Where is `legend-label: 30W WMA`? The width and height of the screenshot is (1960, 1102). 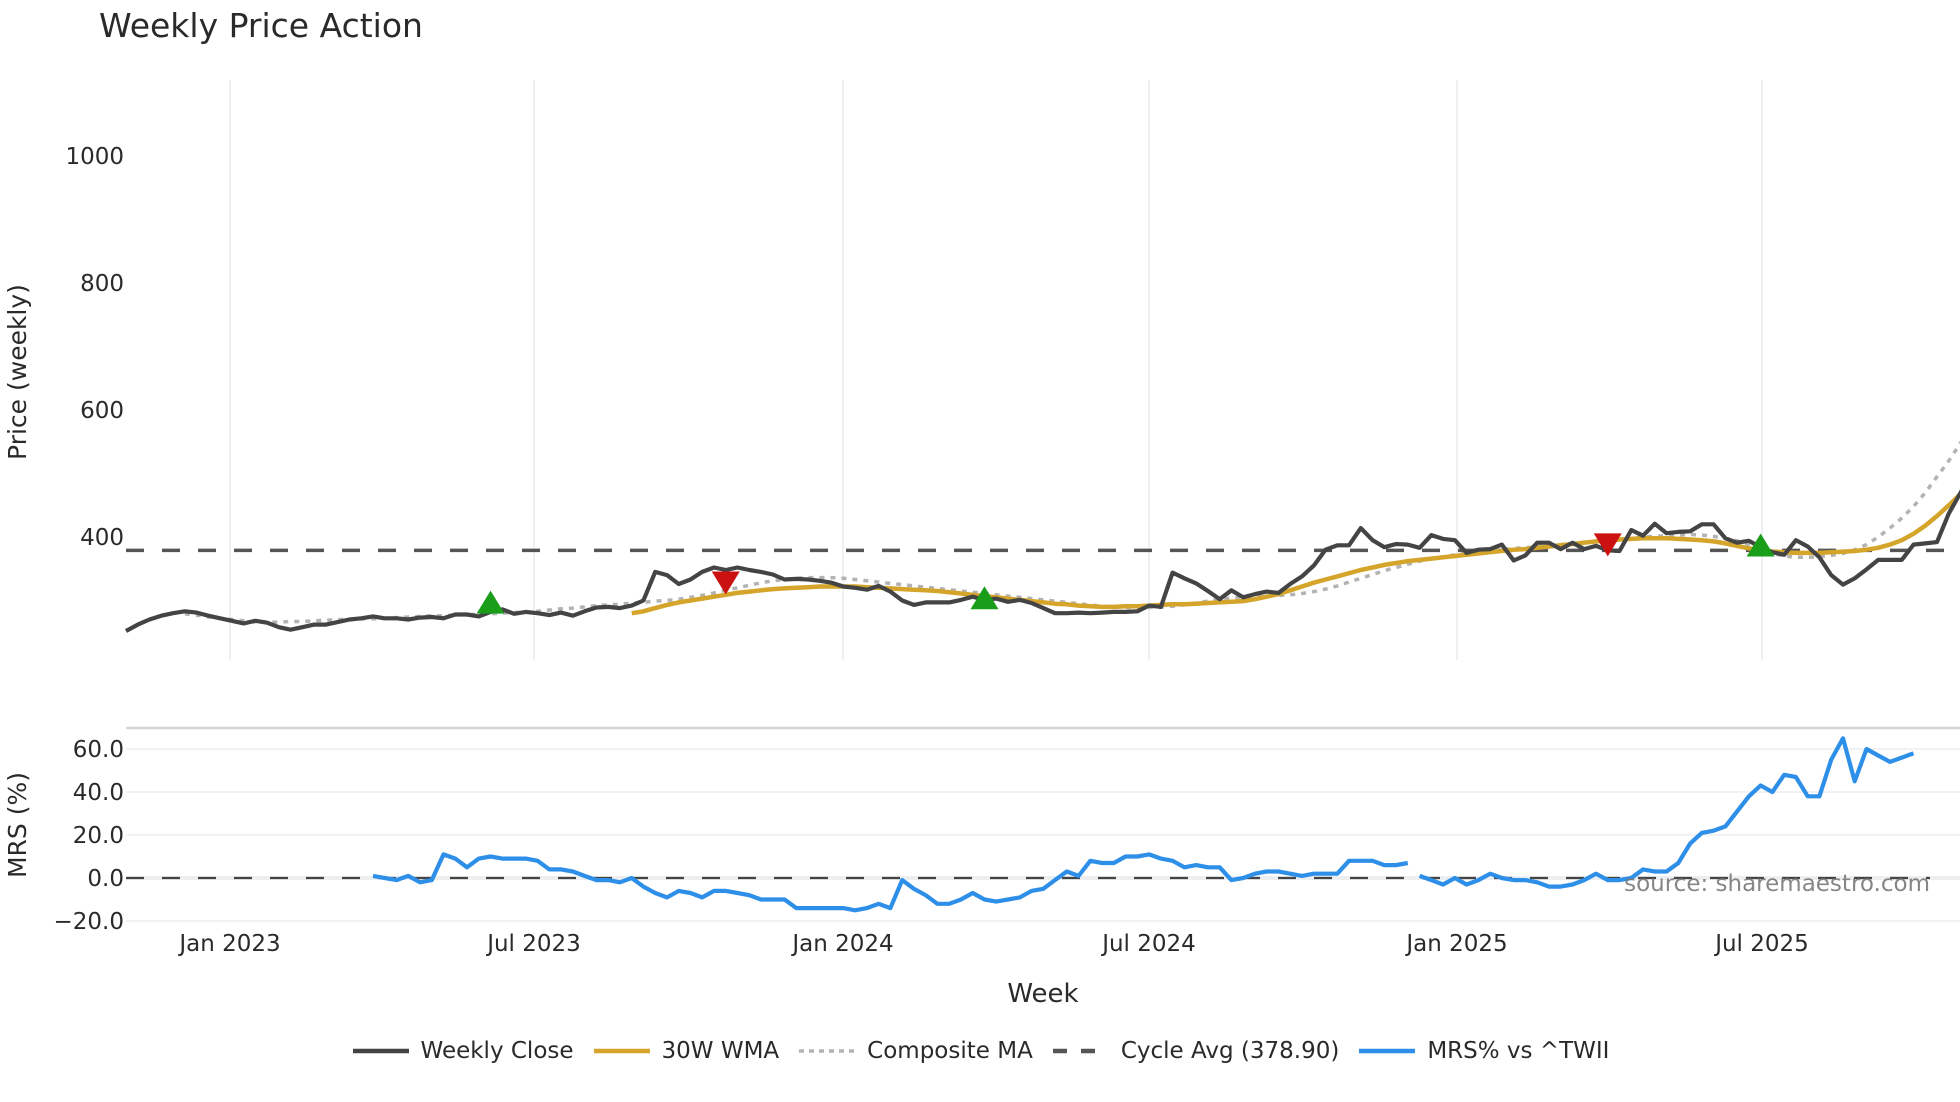 legend-label: 30W WMA is located at coordinates (720, 1051).